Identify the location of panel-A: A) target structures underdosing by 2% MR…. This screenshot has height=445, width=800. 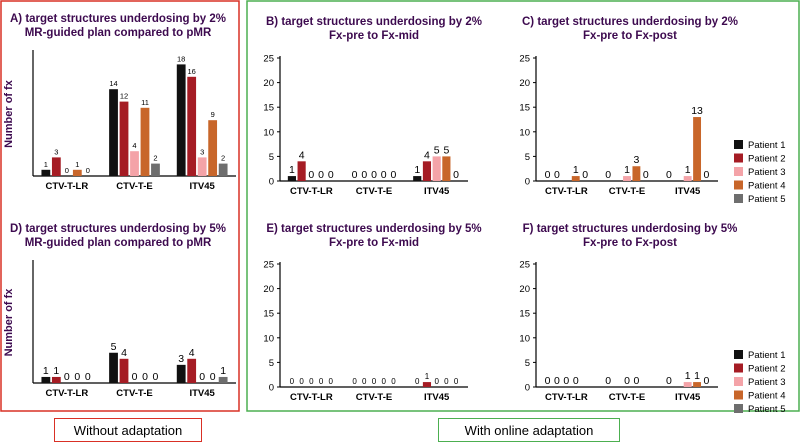
(119, 102).